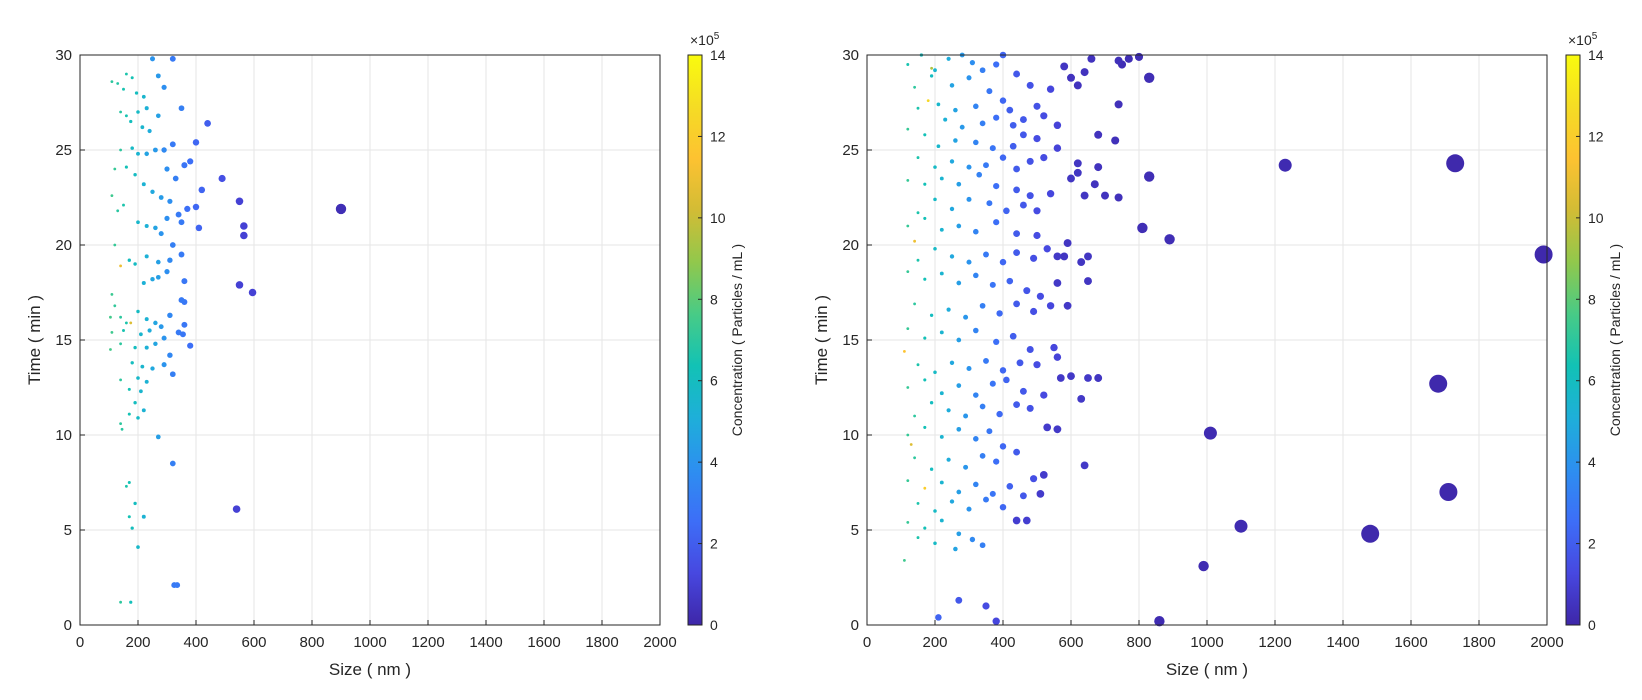 The image size is (1642, 700). I want to click on y-tick-label: 10, so click(63, 435).